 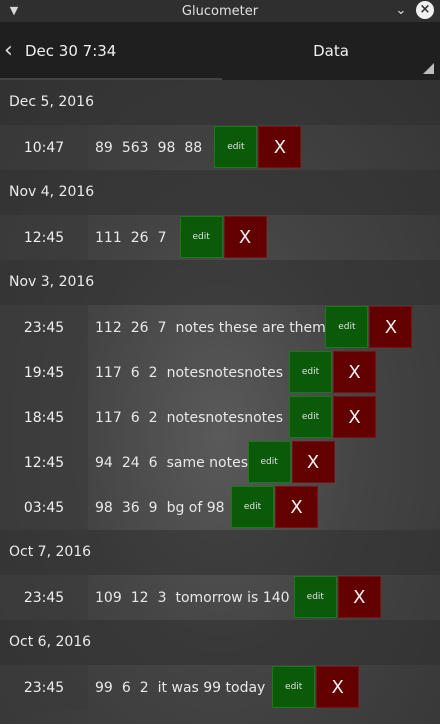 What do you see at coordinates (220, 192) in the screenshot?
I see `date-header: Nov 4, 2016` at bounding box center [220, 192].